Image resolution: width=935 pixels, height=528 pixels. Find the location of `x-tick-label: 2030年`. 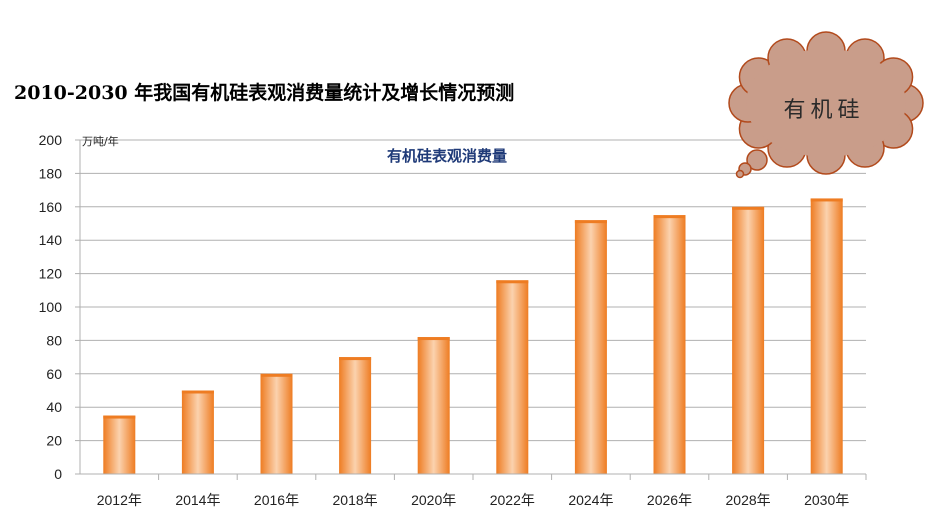

x-tick-label: 2030年 is located at coordinates (826, 500).